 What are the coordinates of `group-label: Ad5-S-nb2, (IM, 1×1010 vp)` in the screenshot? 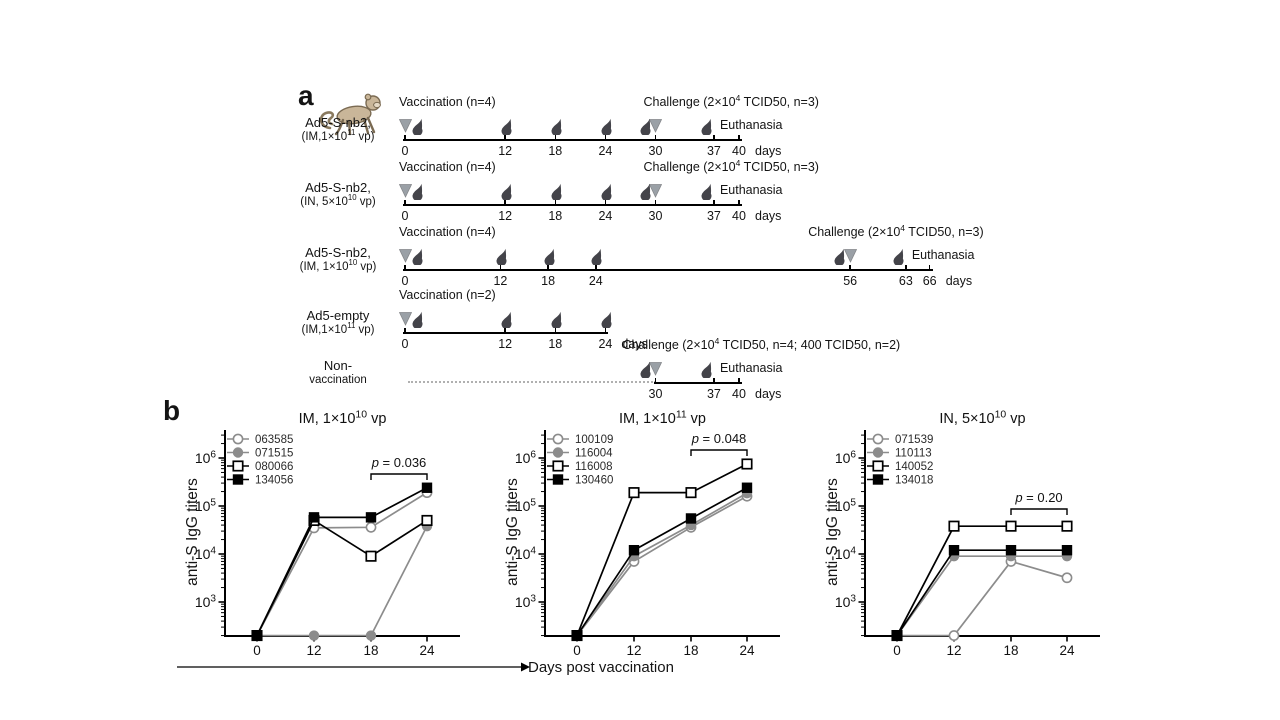 It's located at (338, 259).